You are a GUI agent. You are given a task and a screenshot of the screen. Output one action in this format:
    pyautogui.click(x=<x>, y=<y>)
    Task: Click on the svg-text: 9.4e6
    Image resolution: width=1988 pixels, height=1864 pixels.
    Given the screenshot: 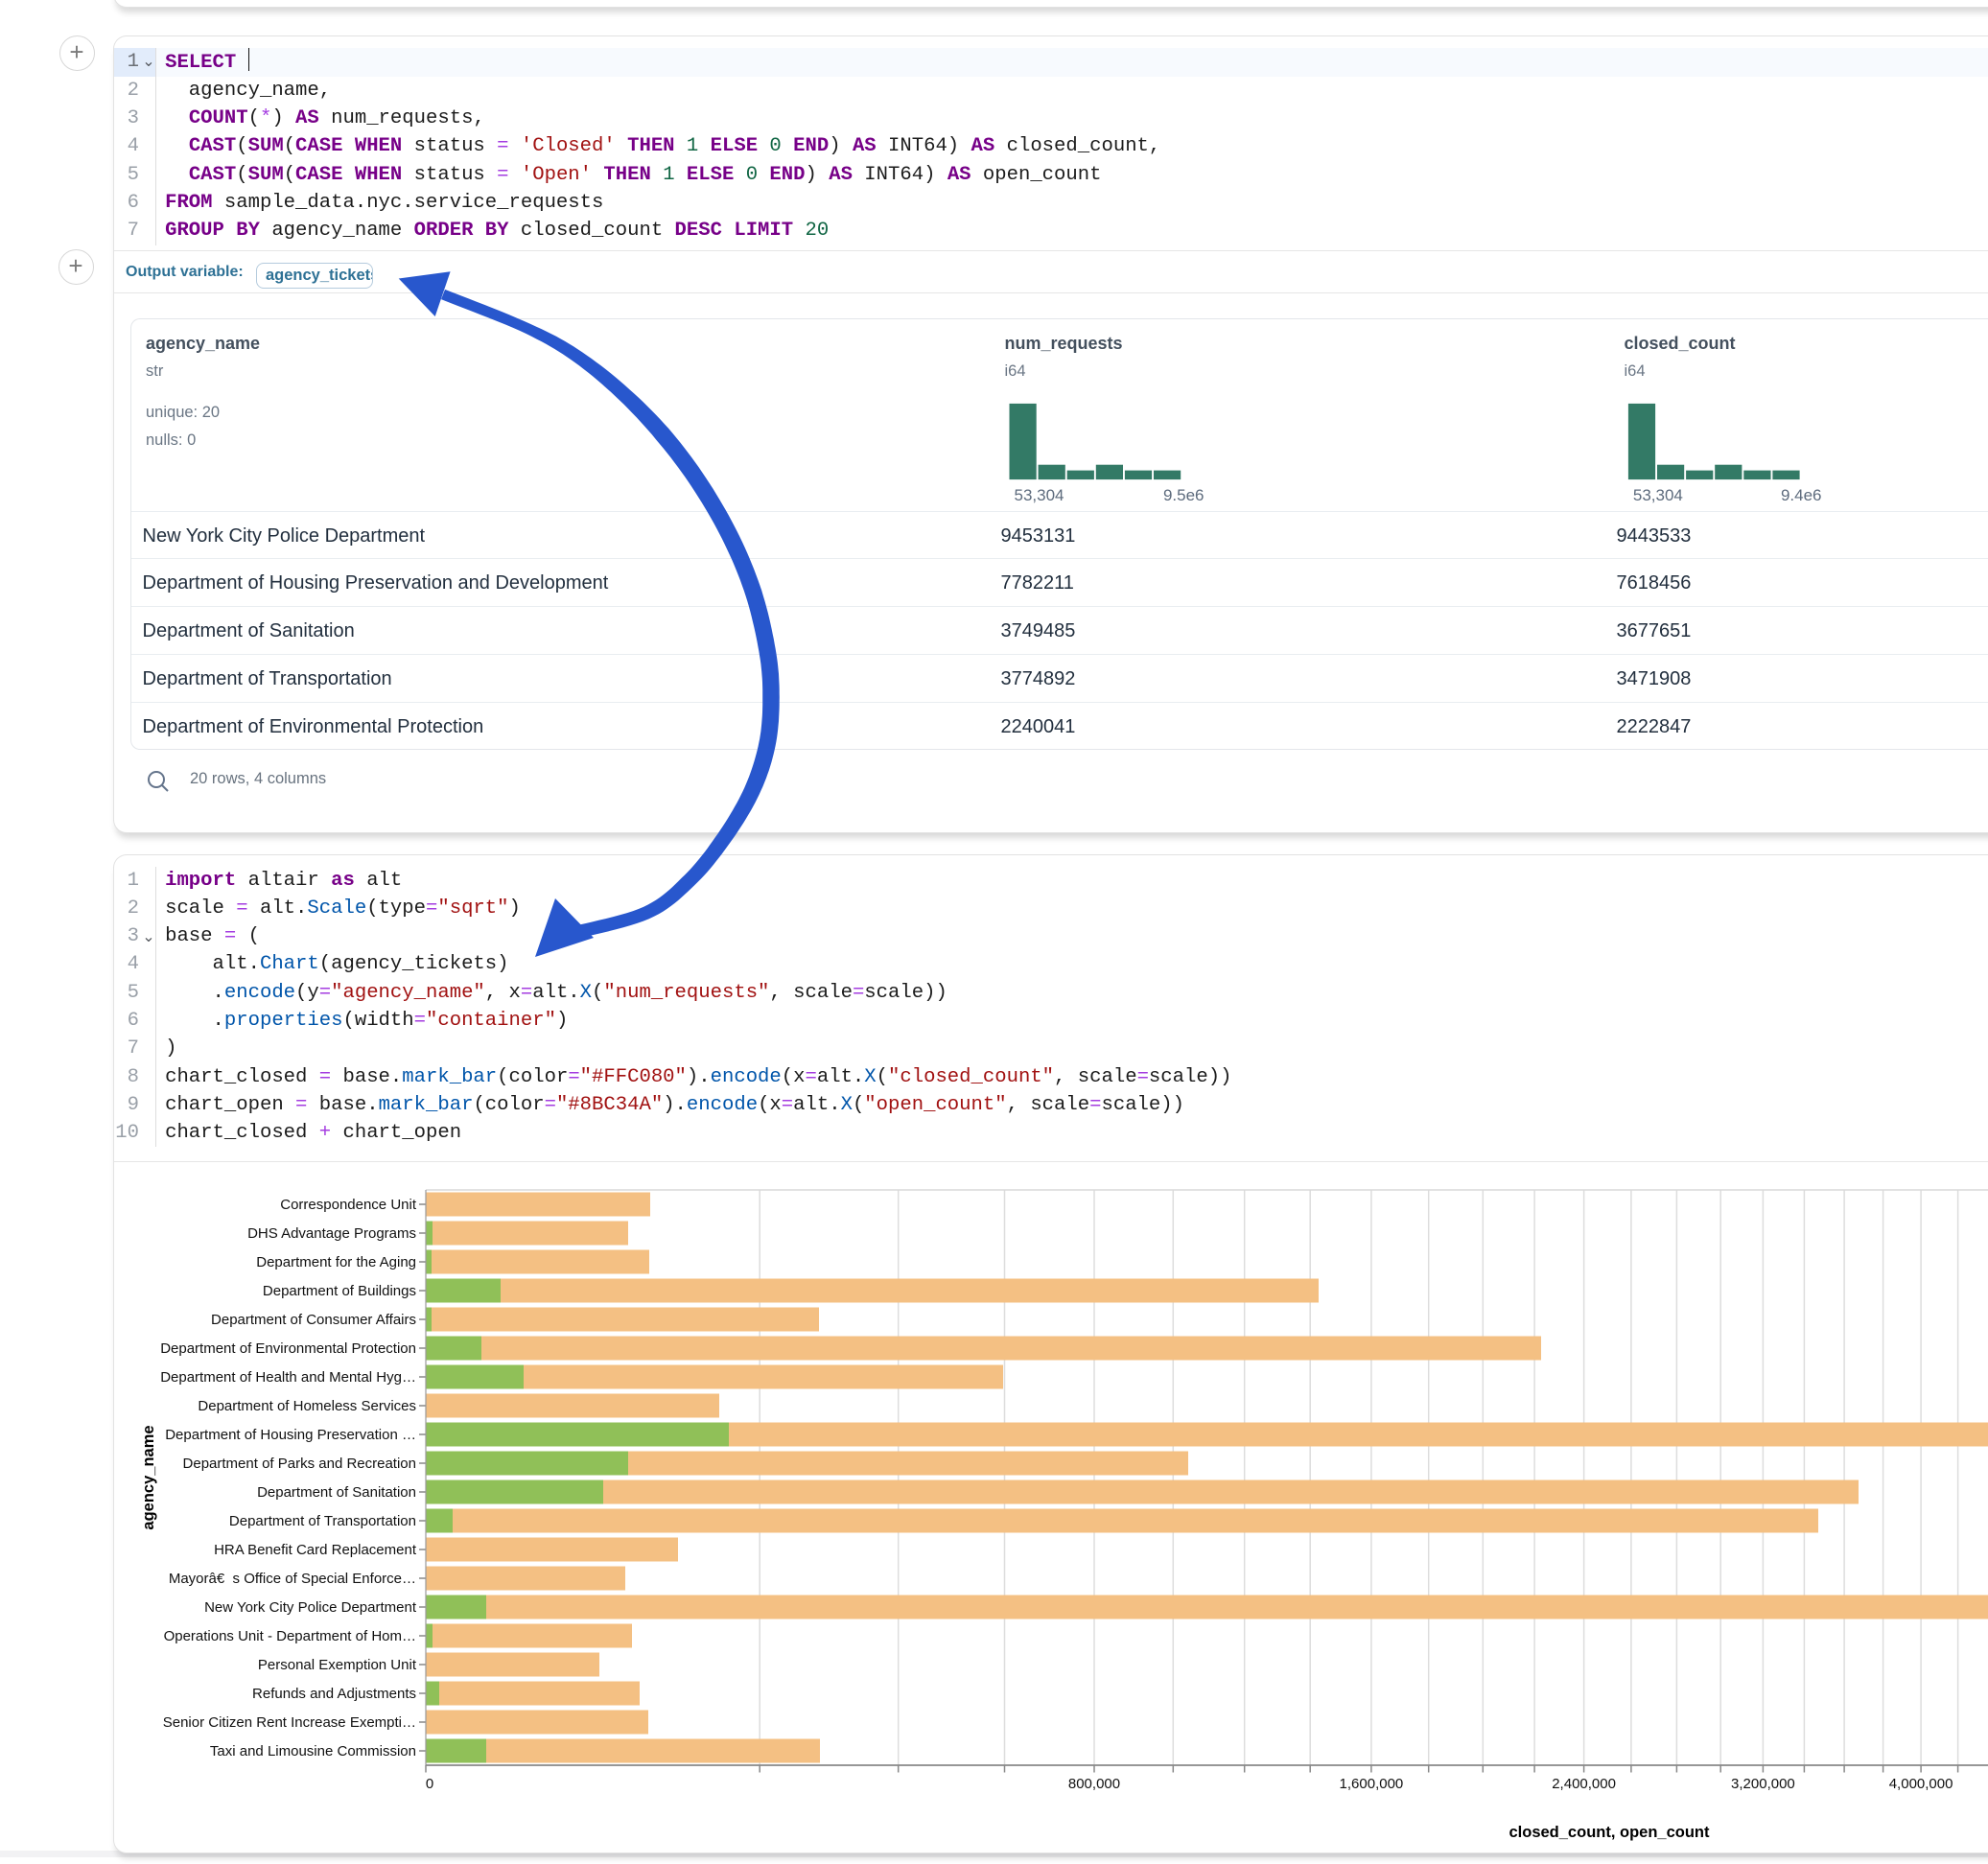 What is the action you would take?
    pyautogui.click(x=1802, y=495)
    